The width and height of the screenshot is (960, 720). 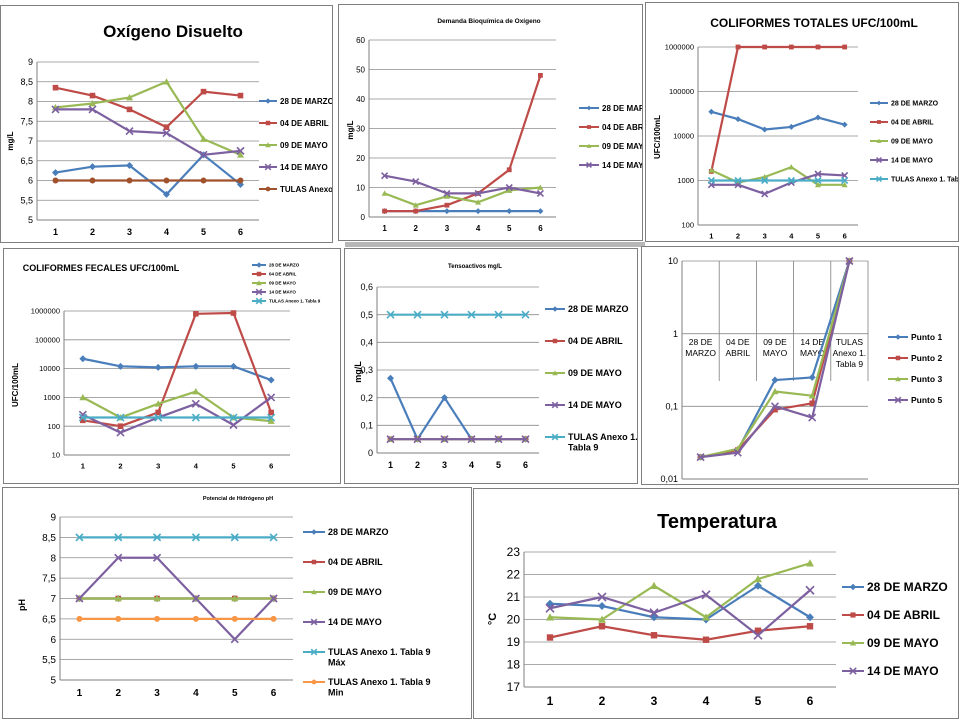 What do you see at coordinates (462, 196) in the screenshot?
I see `chart-dbo-series-line` at bounding box center [462, 196].